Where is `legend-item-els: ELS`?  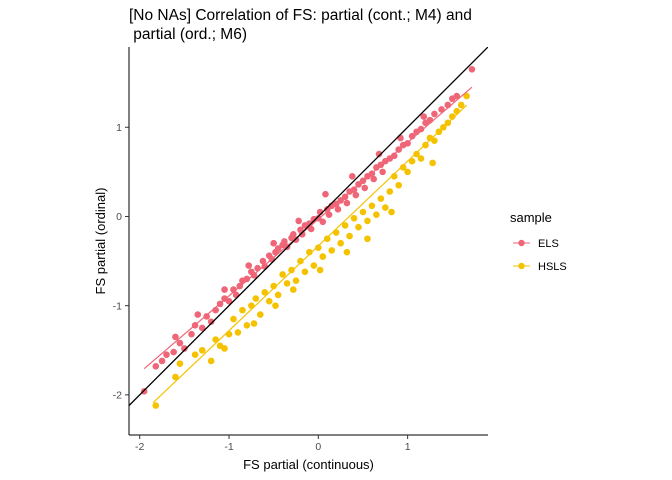 legend-item-els: ELS is located at coordinates (536, 244).